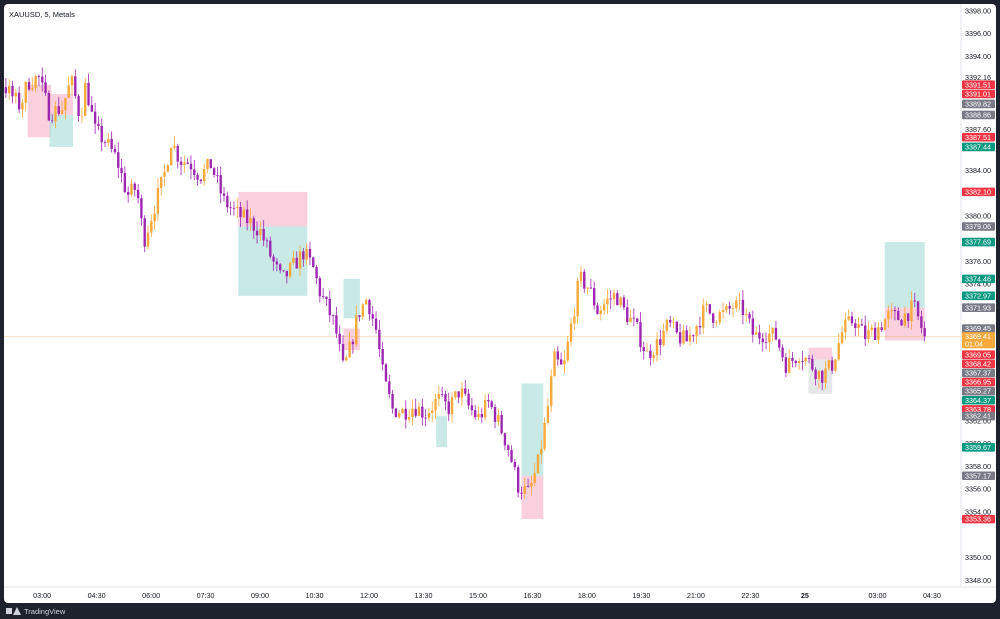  I want to click on price-tick-label: 3384.00, so click(978, 170).